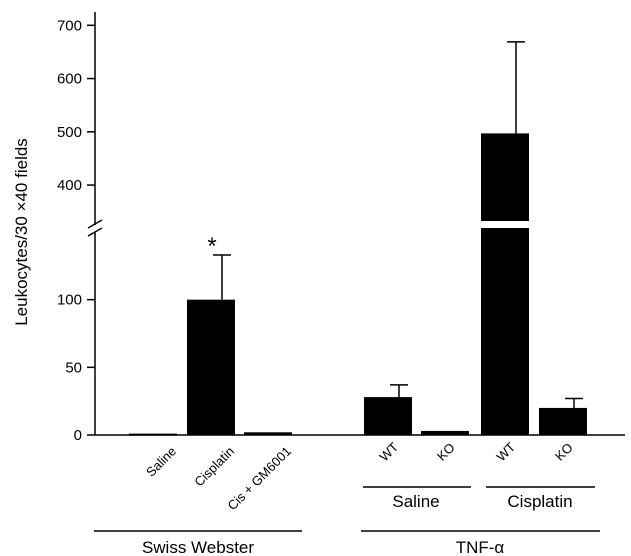 Image resolution: width=631 pixels, height=556 pixels. Describe the element at coordinates (211, 246) in the screenshot. I see `significance-marker: *` at that location.